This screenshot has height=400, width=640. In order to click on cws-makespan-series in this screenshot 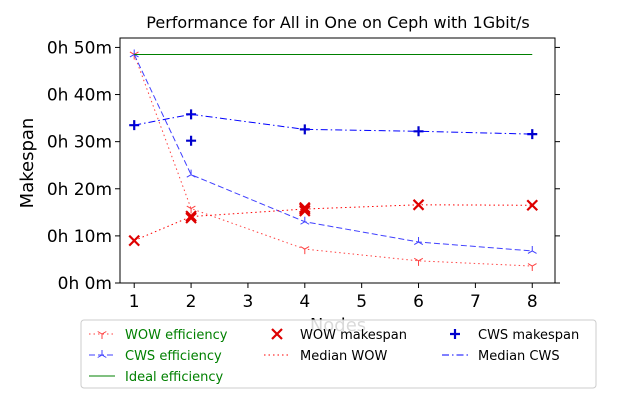, I will do `click(333, 127)`.